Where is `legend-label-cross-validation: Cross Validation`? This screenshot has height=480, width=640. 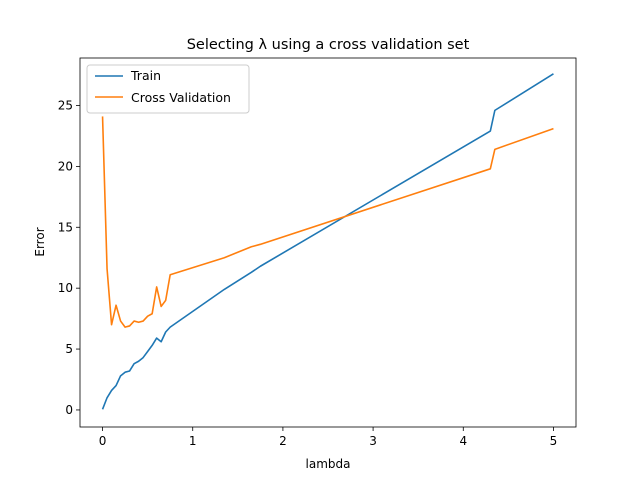
legend-label-cross-validation: Cross Validation is located at coordinates (181, 97).